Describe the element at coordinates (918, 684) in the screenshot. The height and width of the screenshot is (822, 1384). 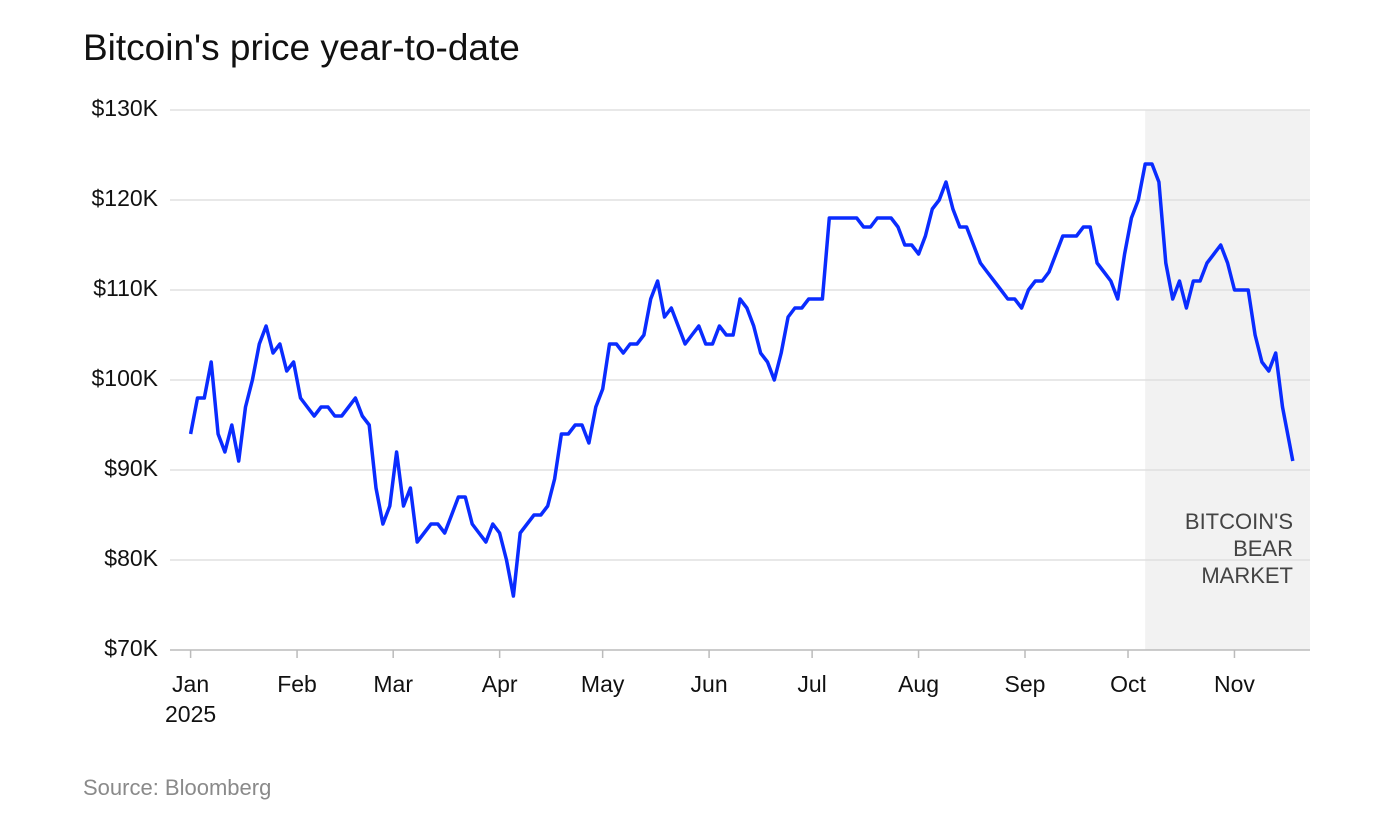
I see `x-tick-label: Aug` at that location.